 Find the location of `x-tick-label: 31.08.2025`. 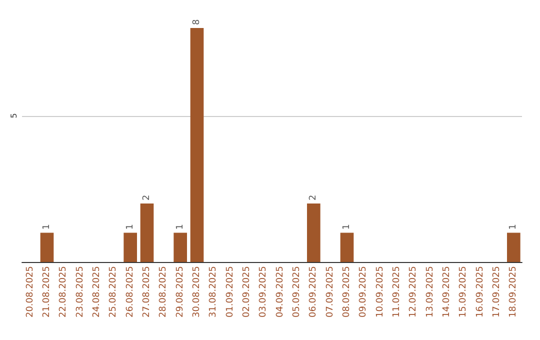

x-tick-label: 31.08.2025 is located at coordinates (213, 292).